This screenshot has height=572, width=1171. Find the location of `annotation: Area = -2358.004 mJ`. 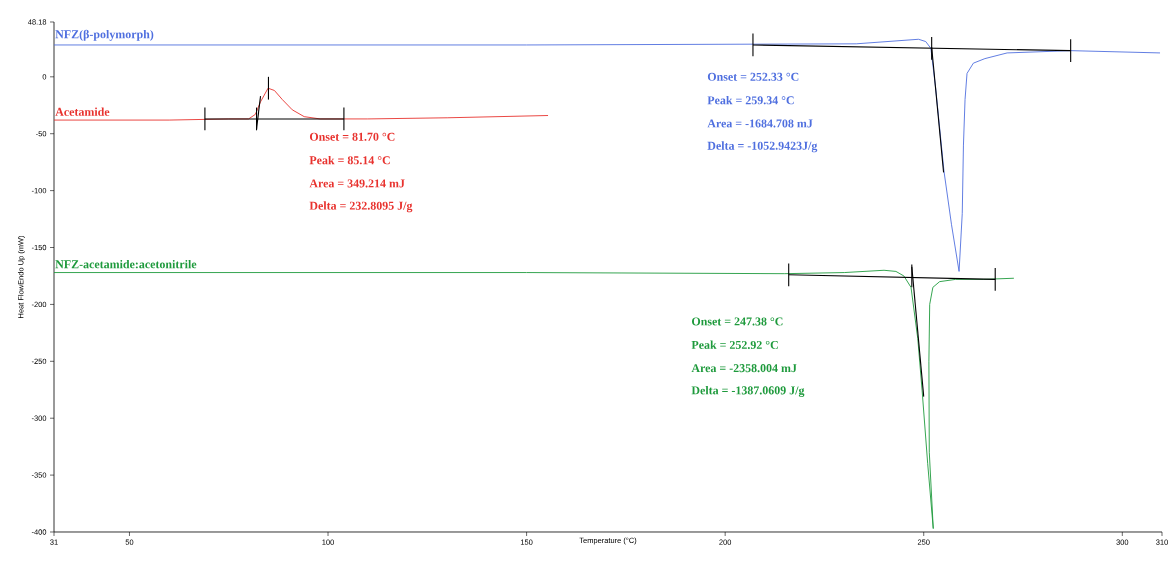

annotation: Area = -2358.004 mJ is located at coordinates (744, 368).